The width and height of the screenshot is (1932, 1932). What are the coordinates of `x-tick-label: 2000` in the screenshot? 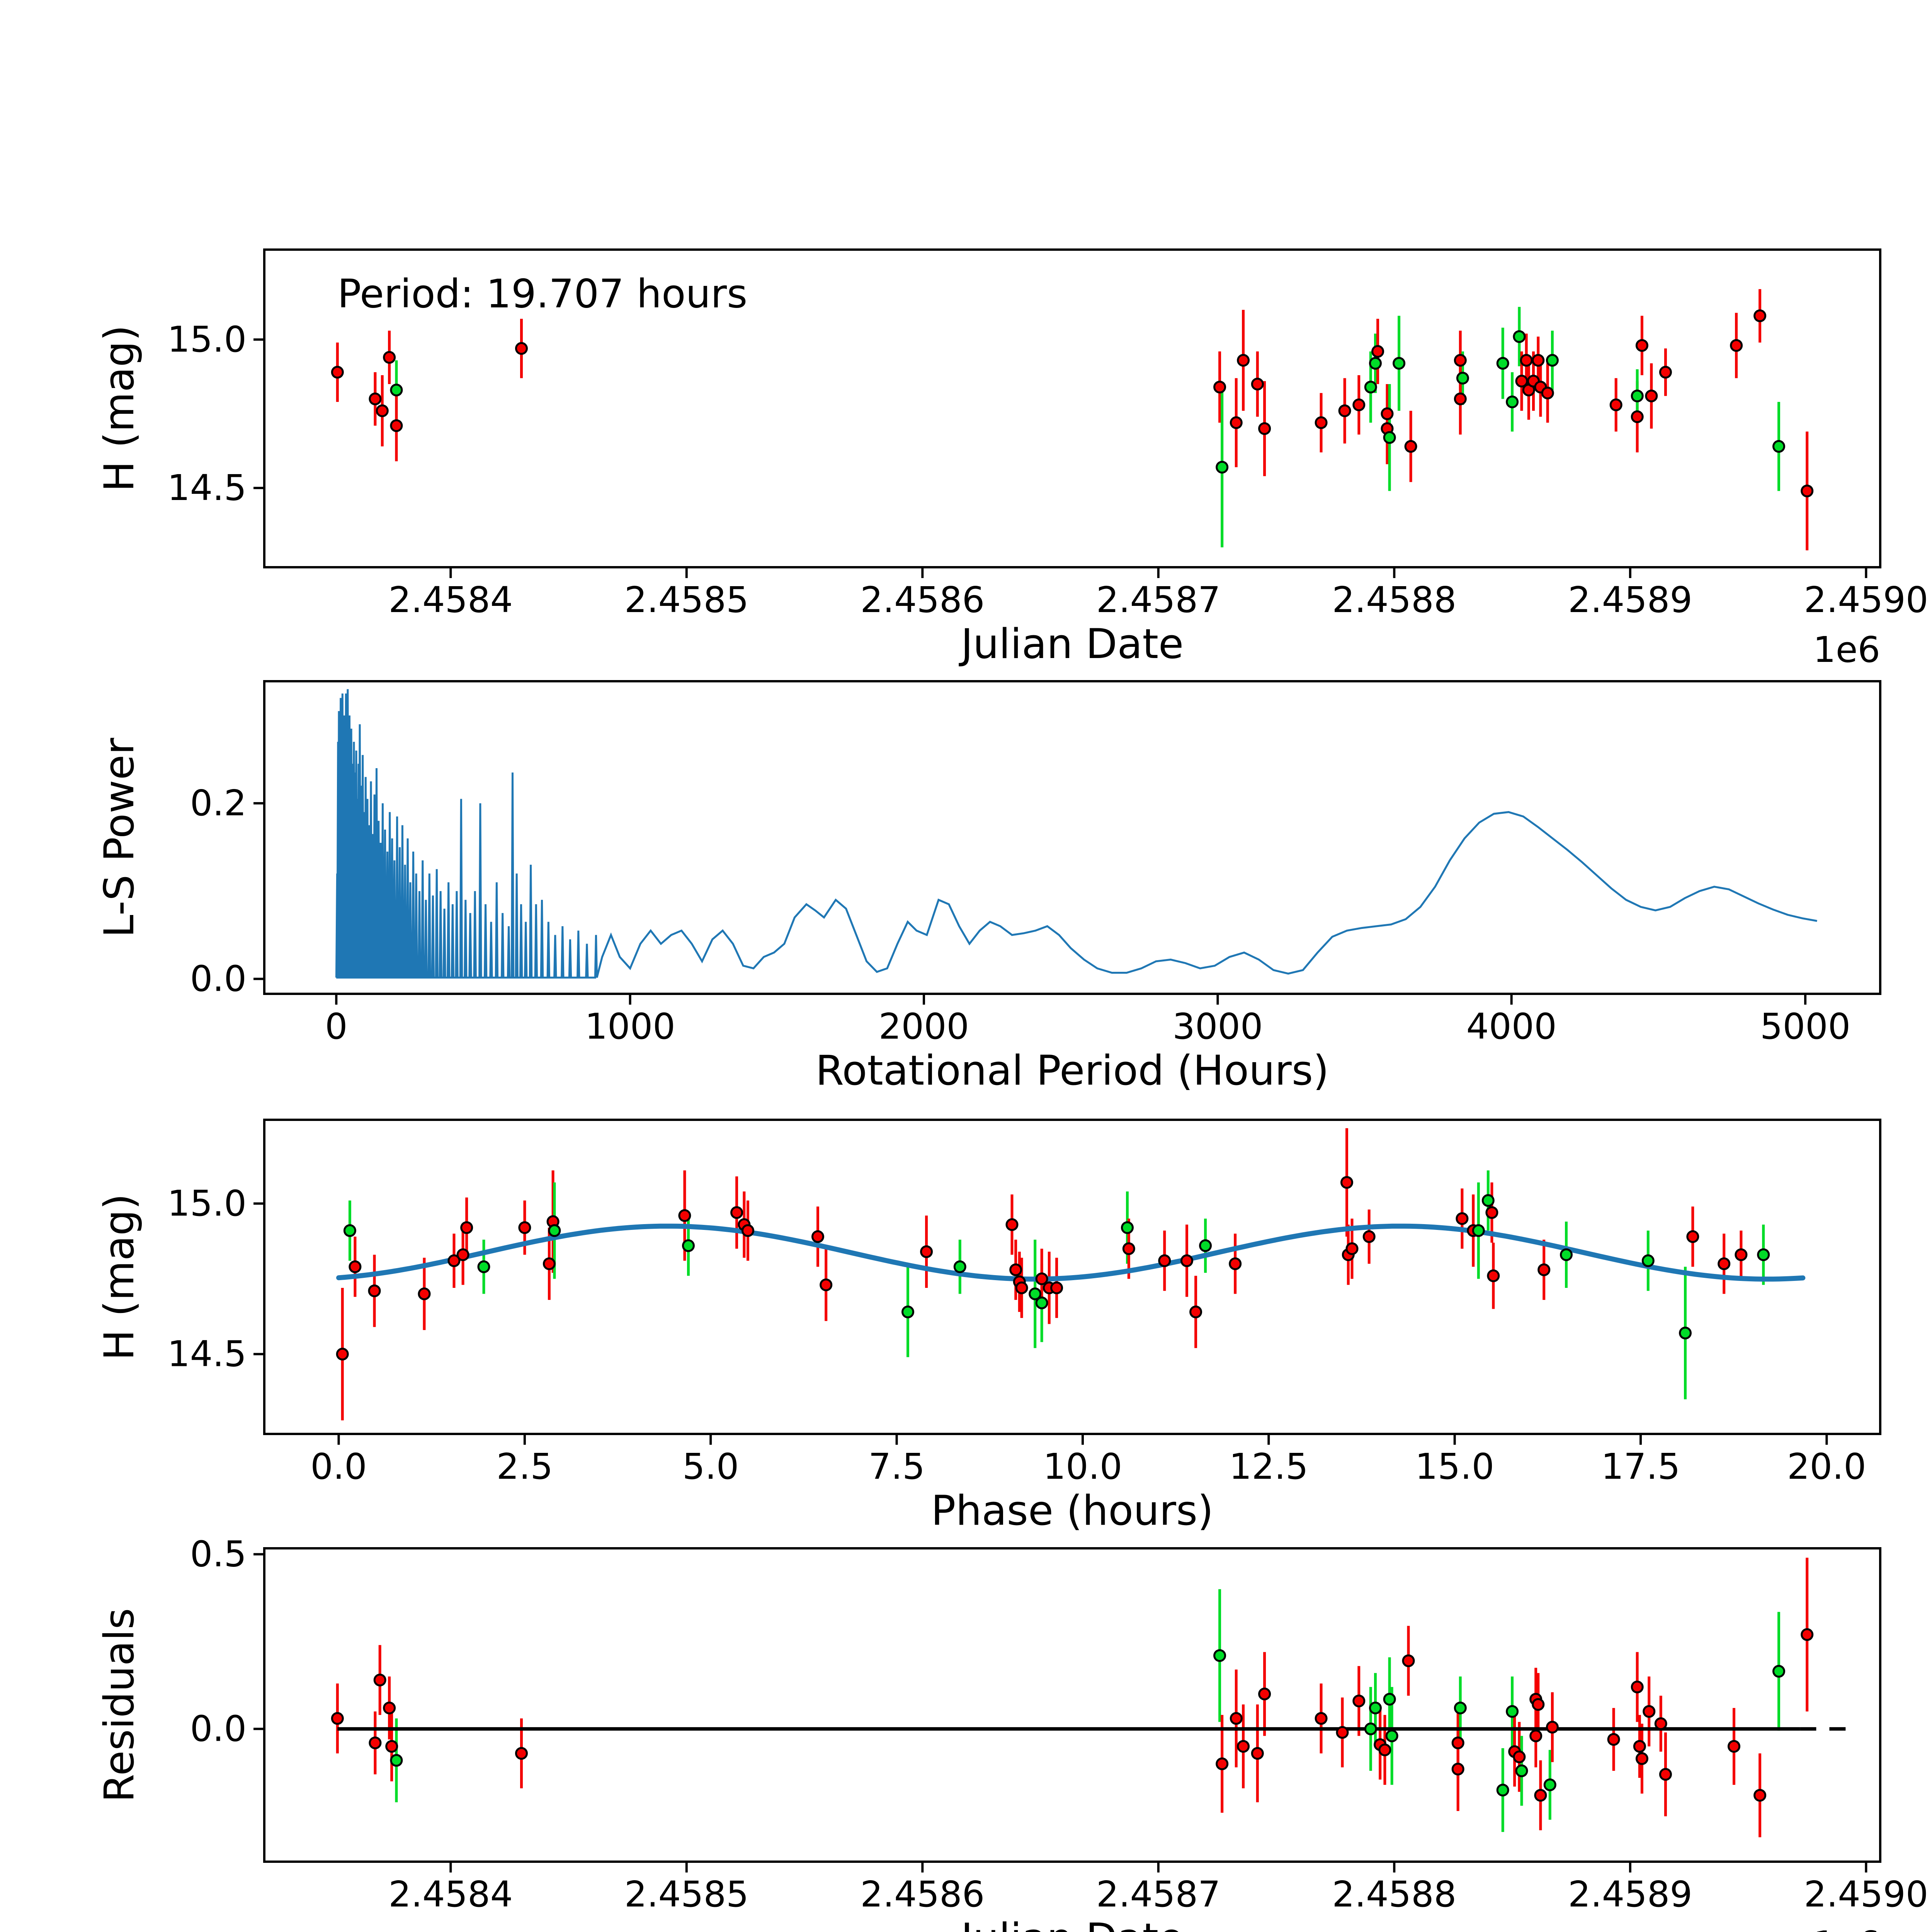 It's located at (924, 1027).